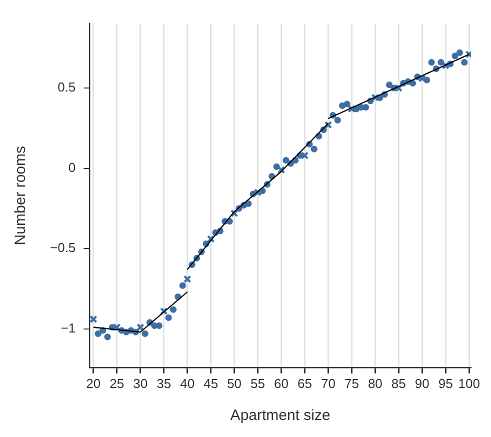 This screenshot has height=437, width=491. I want to click on x-tick-label: 90, so click(422, 383).